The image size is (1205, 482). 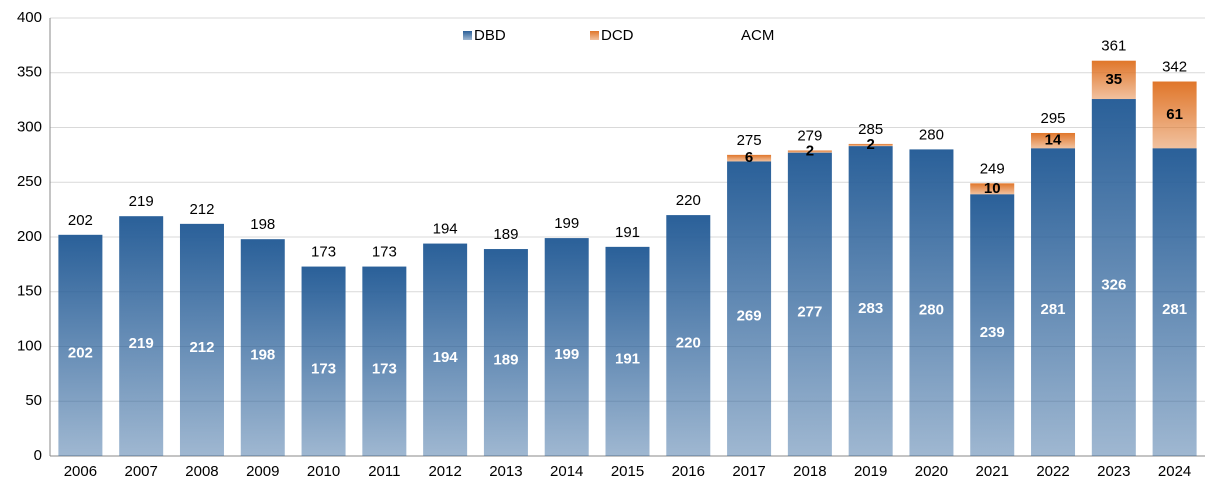 I want to click on data-label: 61, so click(x=1174, y=114).